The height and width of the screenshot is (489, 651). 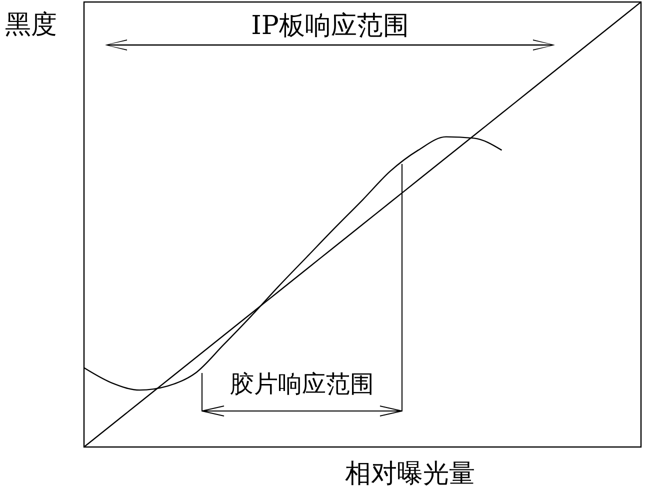 What do you see at coordinates (330, 26) in the screenshot?
I see `annotation: IP板响应范围` at bounding box center [330, 26].